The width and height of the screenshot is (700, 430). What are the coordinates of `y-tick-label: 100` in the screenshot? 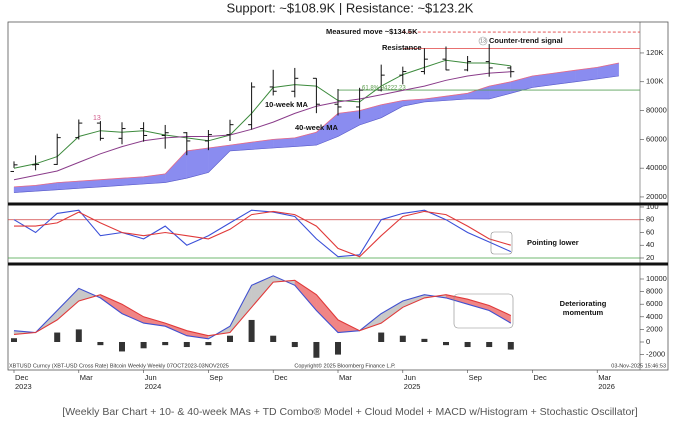 It's located at (652, 206).